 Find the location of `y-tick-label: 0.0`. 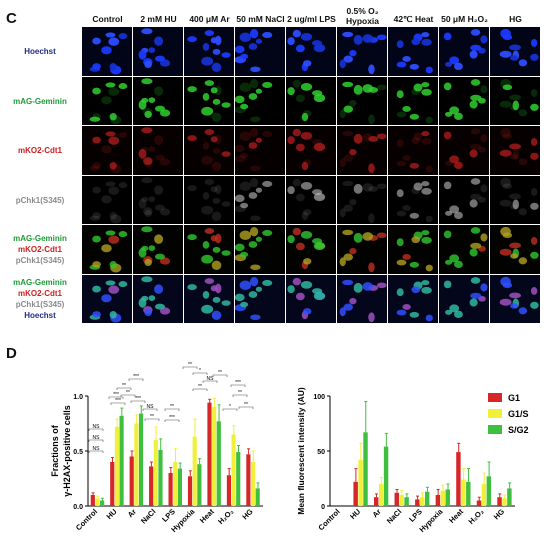

y-tick-label: 0.0 is located at coordinates (78, 507).